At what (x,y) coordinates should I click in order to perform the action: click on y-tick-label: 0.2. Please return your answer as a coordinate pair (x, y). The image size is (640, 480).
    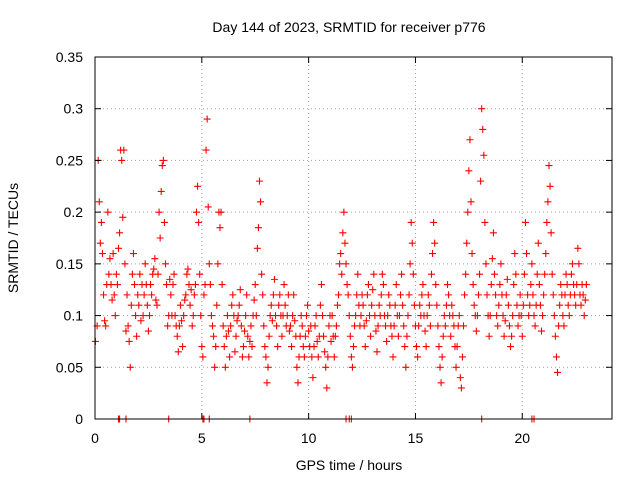
    Looking at the image, I should click on (74, 212).